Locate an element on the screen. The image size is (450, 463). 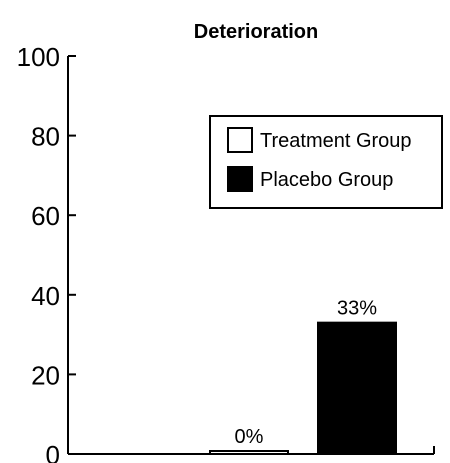
y-tick-label: 20 is located at coordinates (45, 375).